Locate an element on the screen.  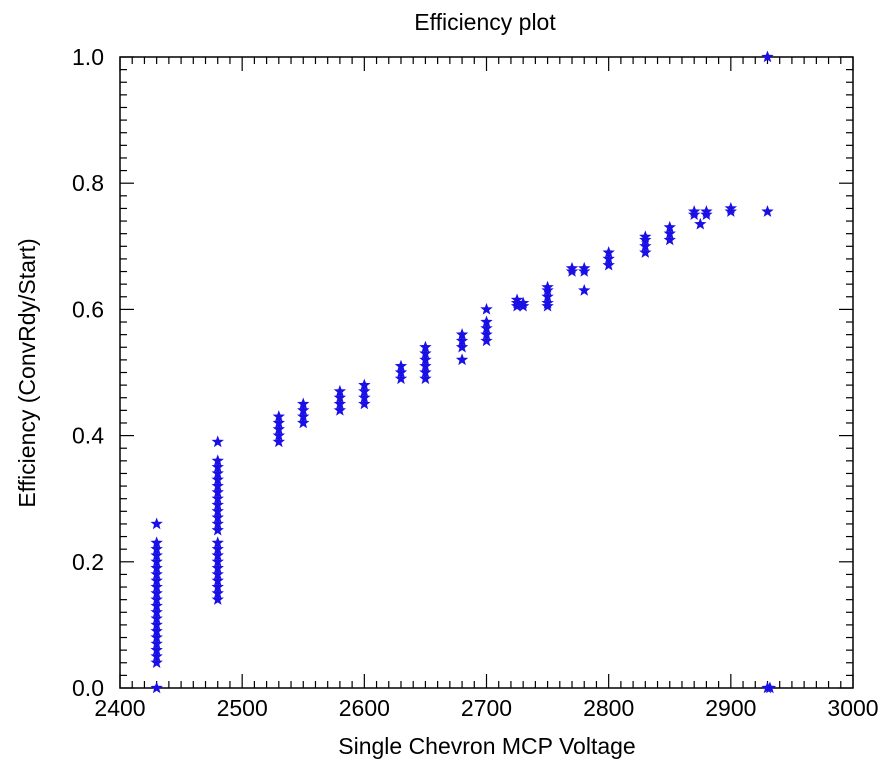
y-axis-label: Efficiency (ConvRdy/Start) is located at coordinates (27, 372).